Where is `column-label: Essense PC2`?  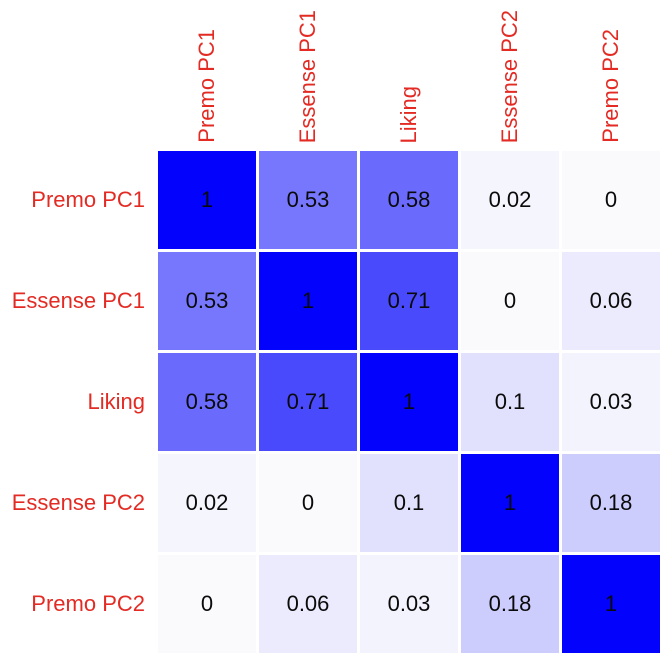
column-label: Essense PC2 is located at coordinates (509, 76).